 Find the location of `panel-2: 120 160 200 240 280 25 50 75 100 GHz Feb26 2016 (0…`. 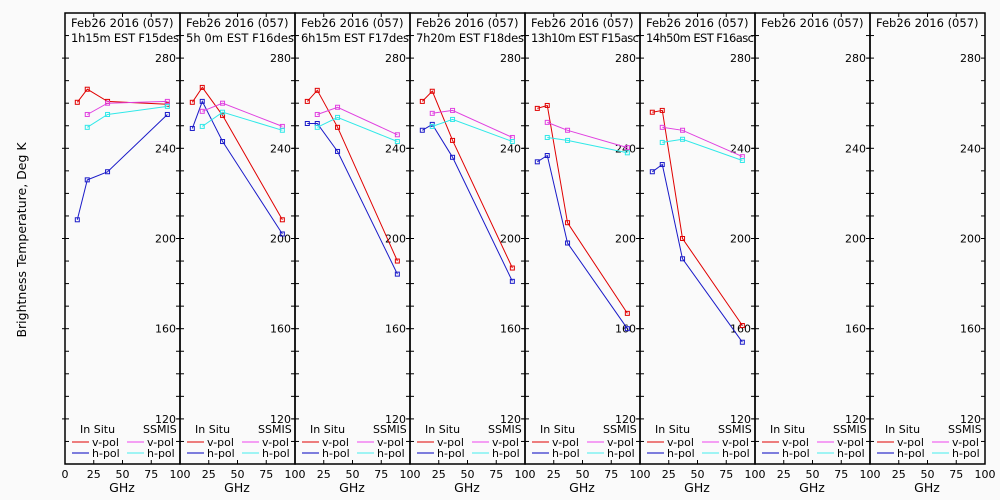

panel-2: 120 160 200 240 280 25 50 75 100 GHz Feb26 2016 (0… is located at coordinates (241, 253).